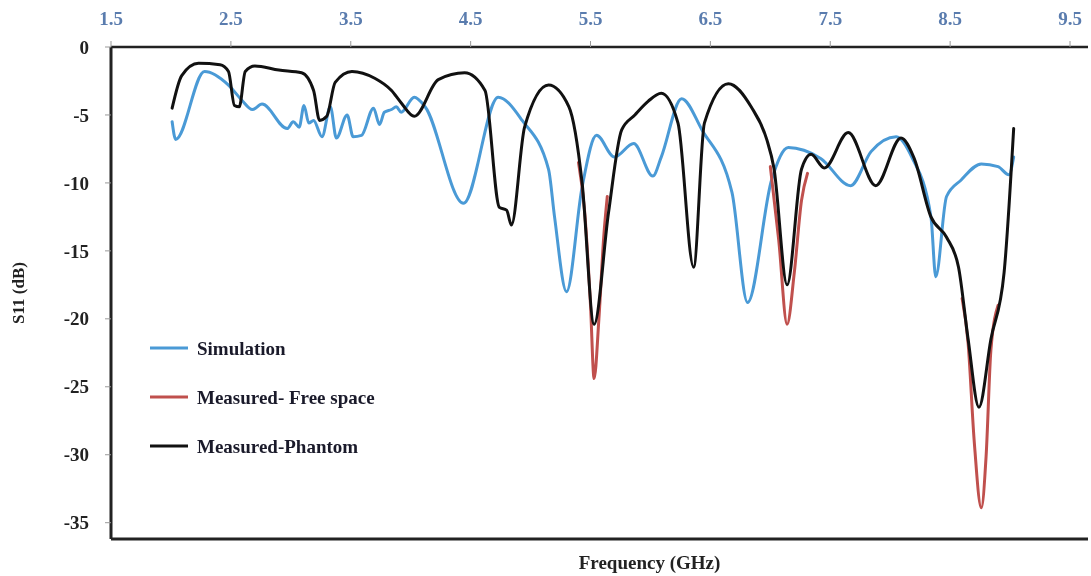  Describe the element at coordinates (950, 18) in the screenshot. I see `x-tick-label: 8.5` at that location.